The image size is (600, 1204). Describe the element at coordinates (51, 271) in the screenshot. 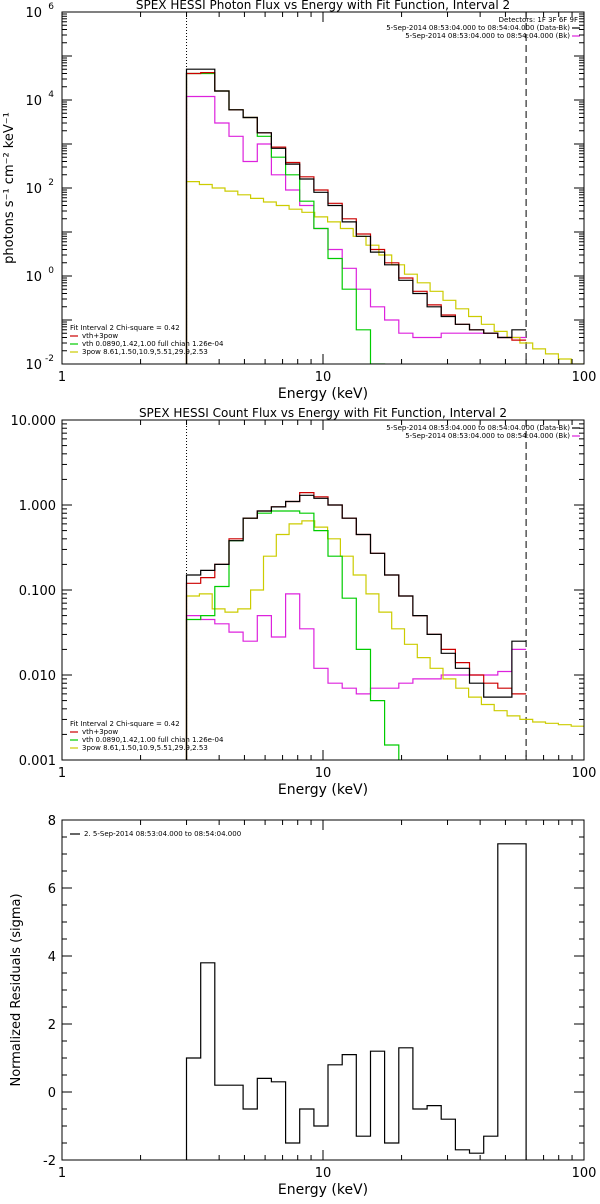

I see `y-tick-exponent: 0` at that location.